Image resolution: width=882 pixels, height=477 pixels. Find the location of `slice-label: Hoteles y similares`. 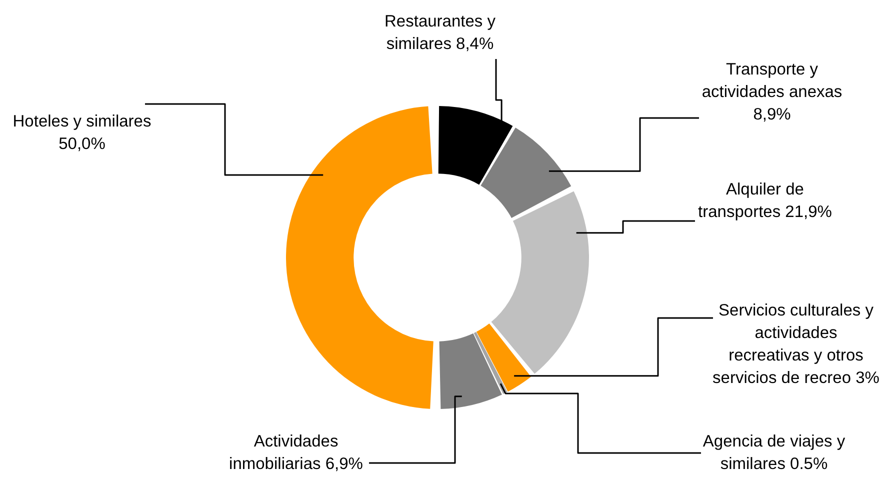

slice-label: Hoteles y similares is located at coordinates (82, 121).